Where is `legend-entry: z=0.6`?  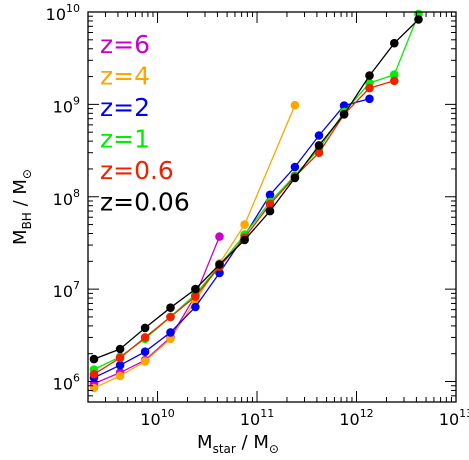 legend-entry: z=0.6 is located at coordinates (137, 170).